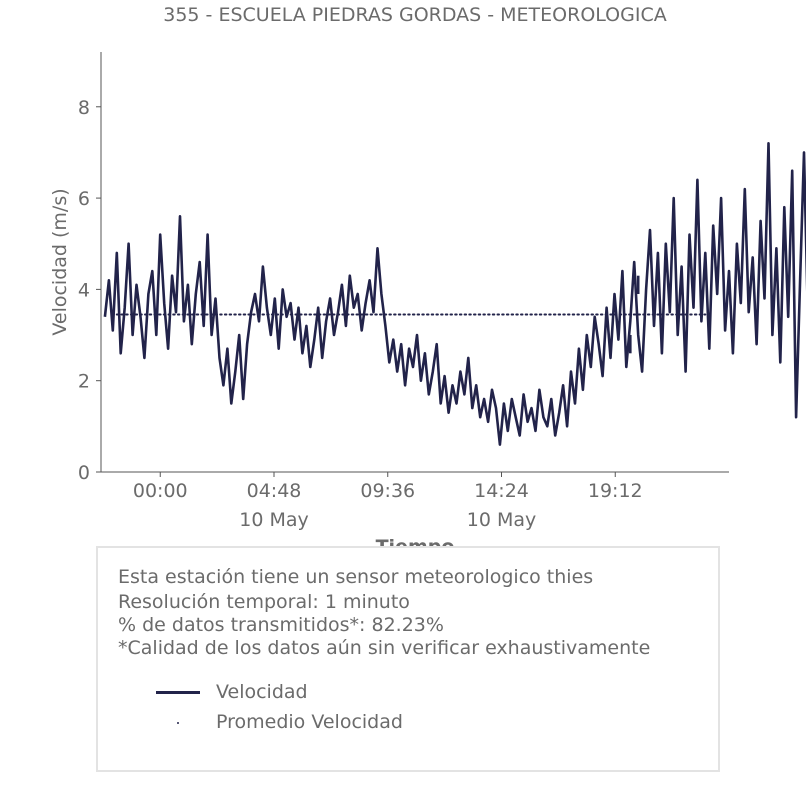 The width and height of the screenshot is (806, 806). I want to click on y-tick-label: 0, so click(84, 473).